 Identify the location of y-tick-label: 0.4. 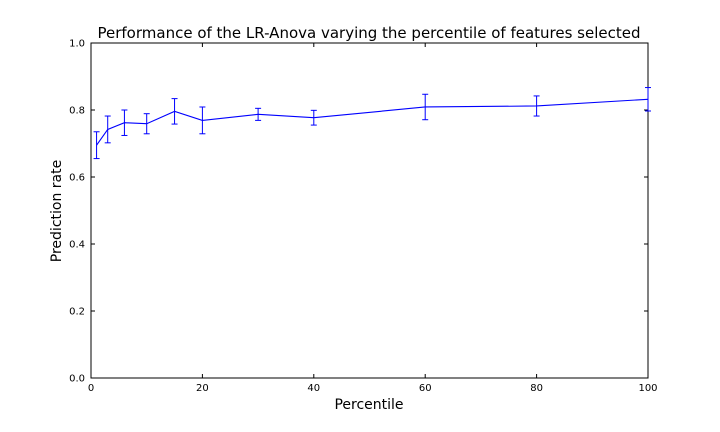
(77, 245).